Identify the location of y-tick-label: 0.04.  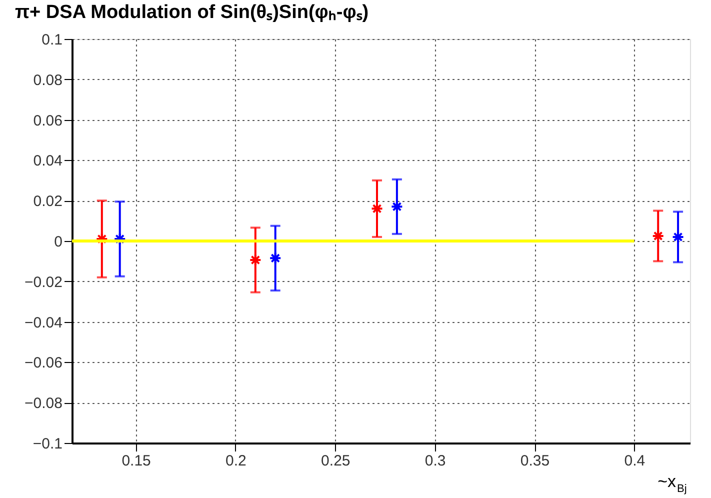
(47, 161).